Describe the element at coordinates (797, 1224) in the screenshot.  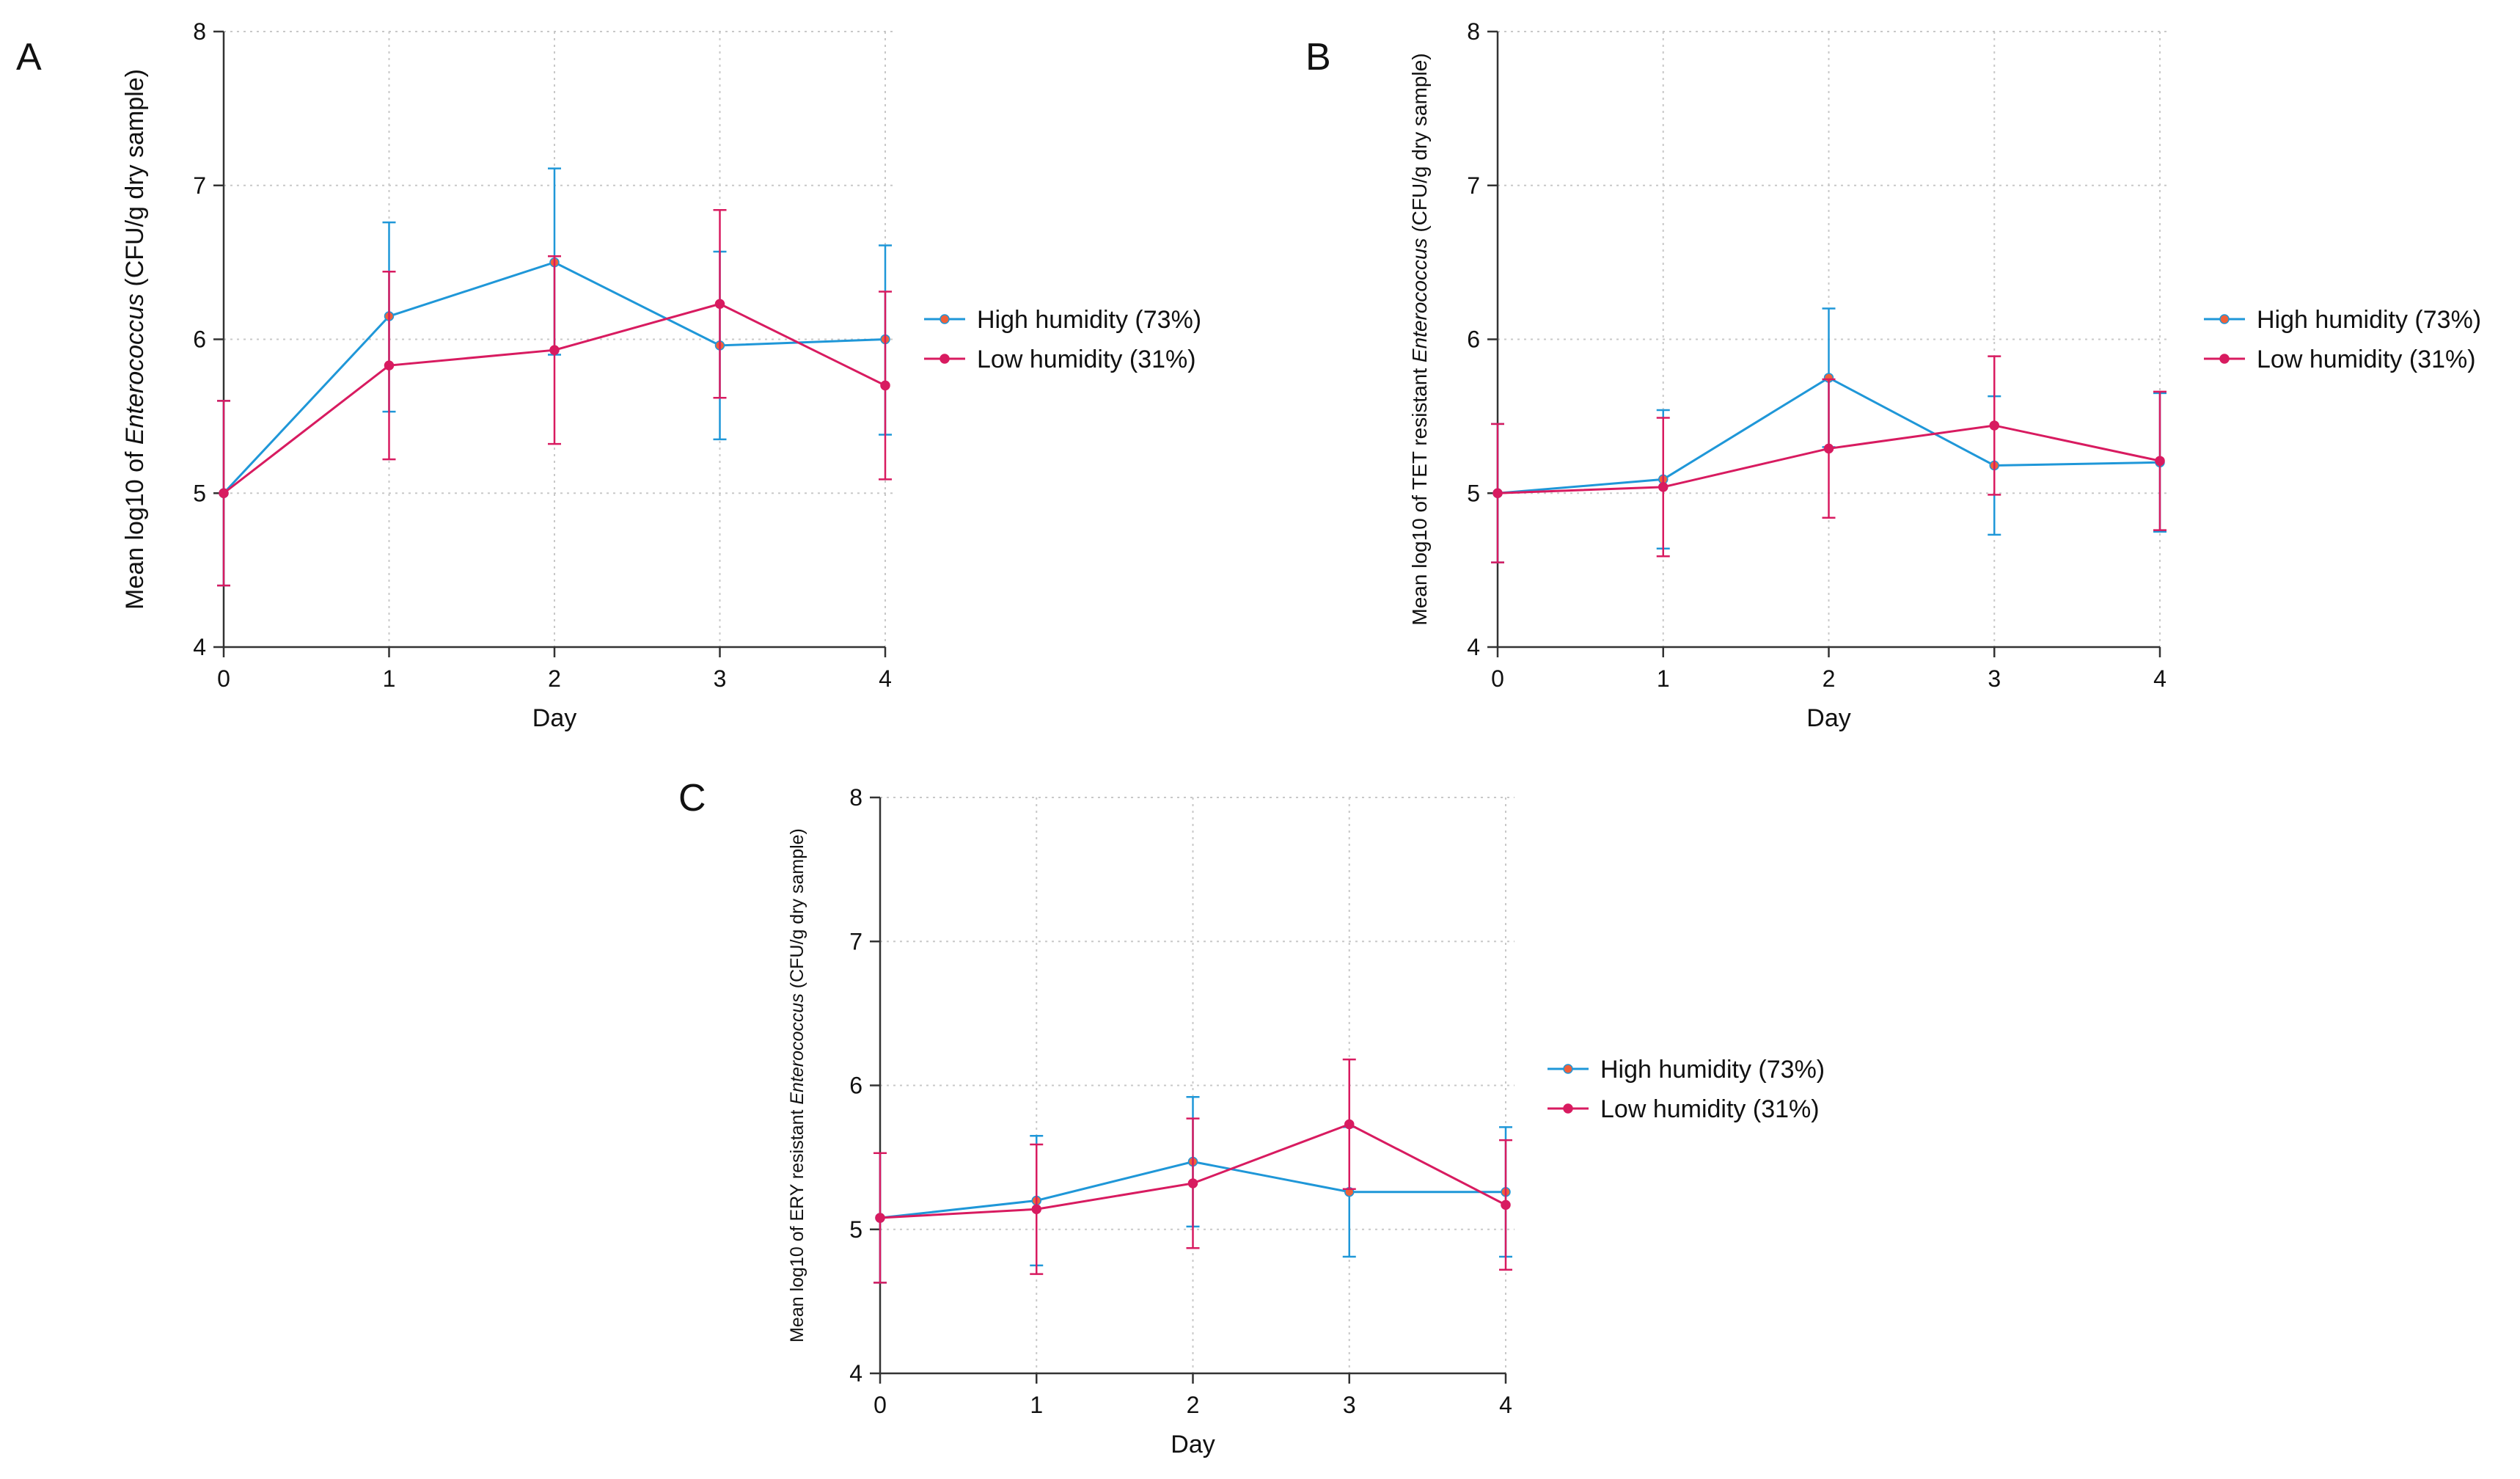
I see `y-axis-title-part: Mean log10 of ERY resistant` at that location.